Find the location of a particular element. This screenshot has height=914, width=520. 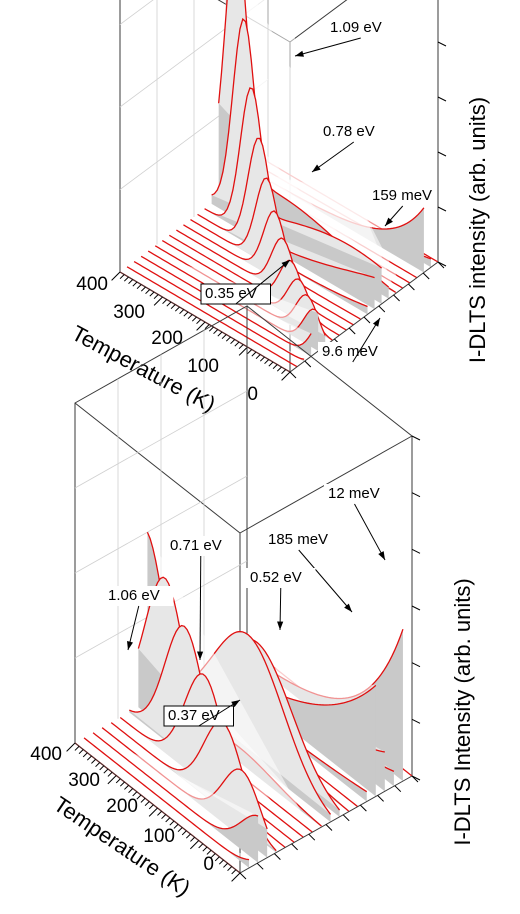

peak-annotation: 0.71 eV is located at coordinates (196, 545).